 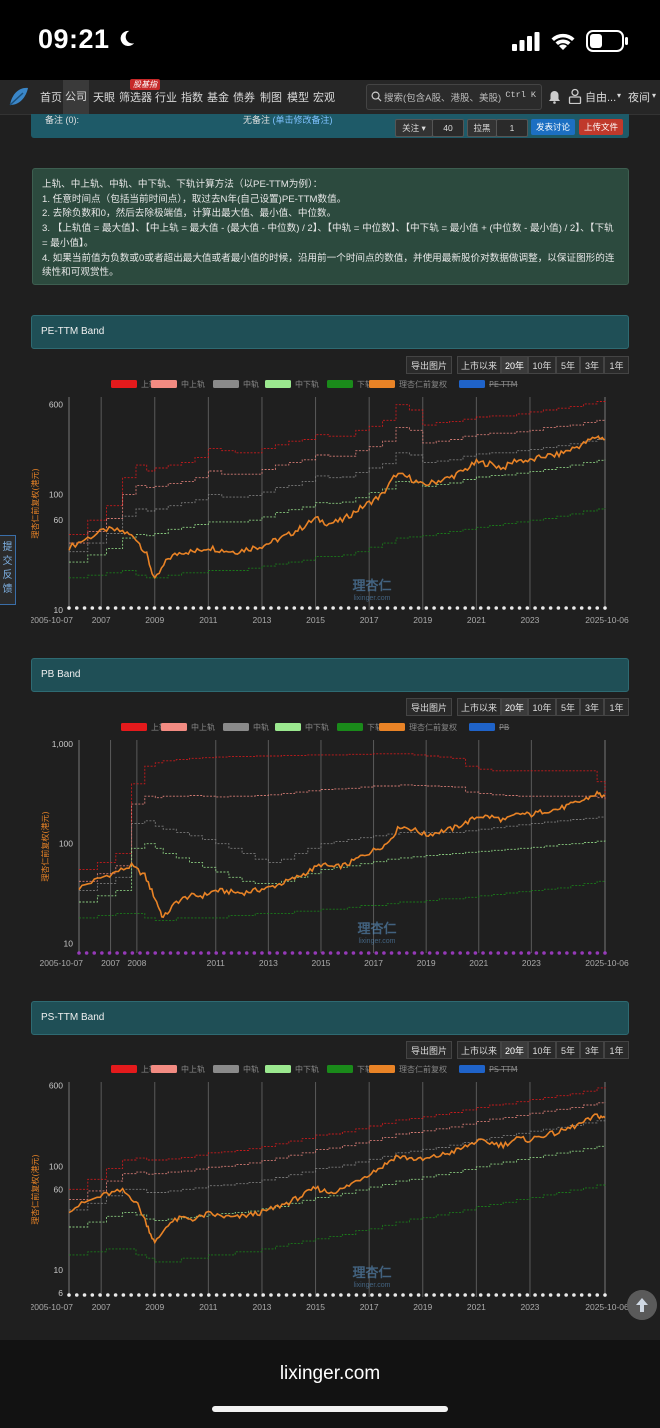 What do you see at coordinates (302, 120) in the screenshot?
I see `edit-remark-link: (单击修改备注)` at bounding box center [302, 120].